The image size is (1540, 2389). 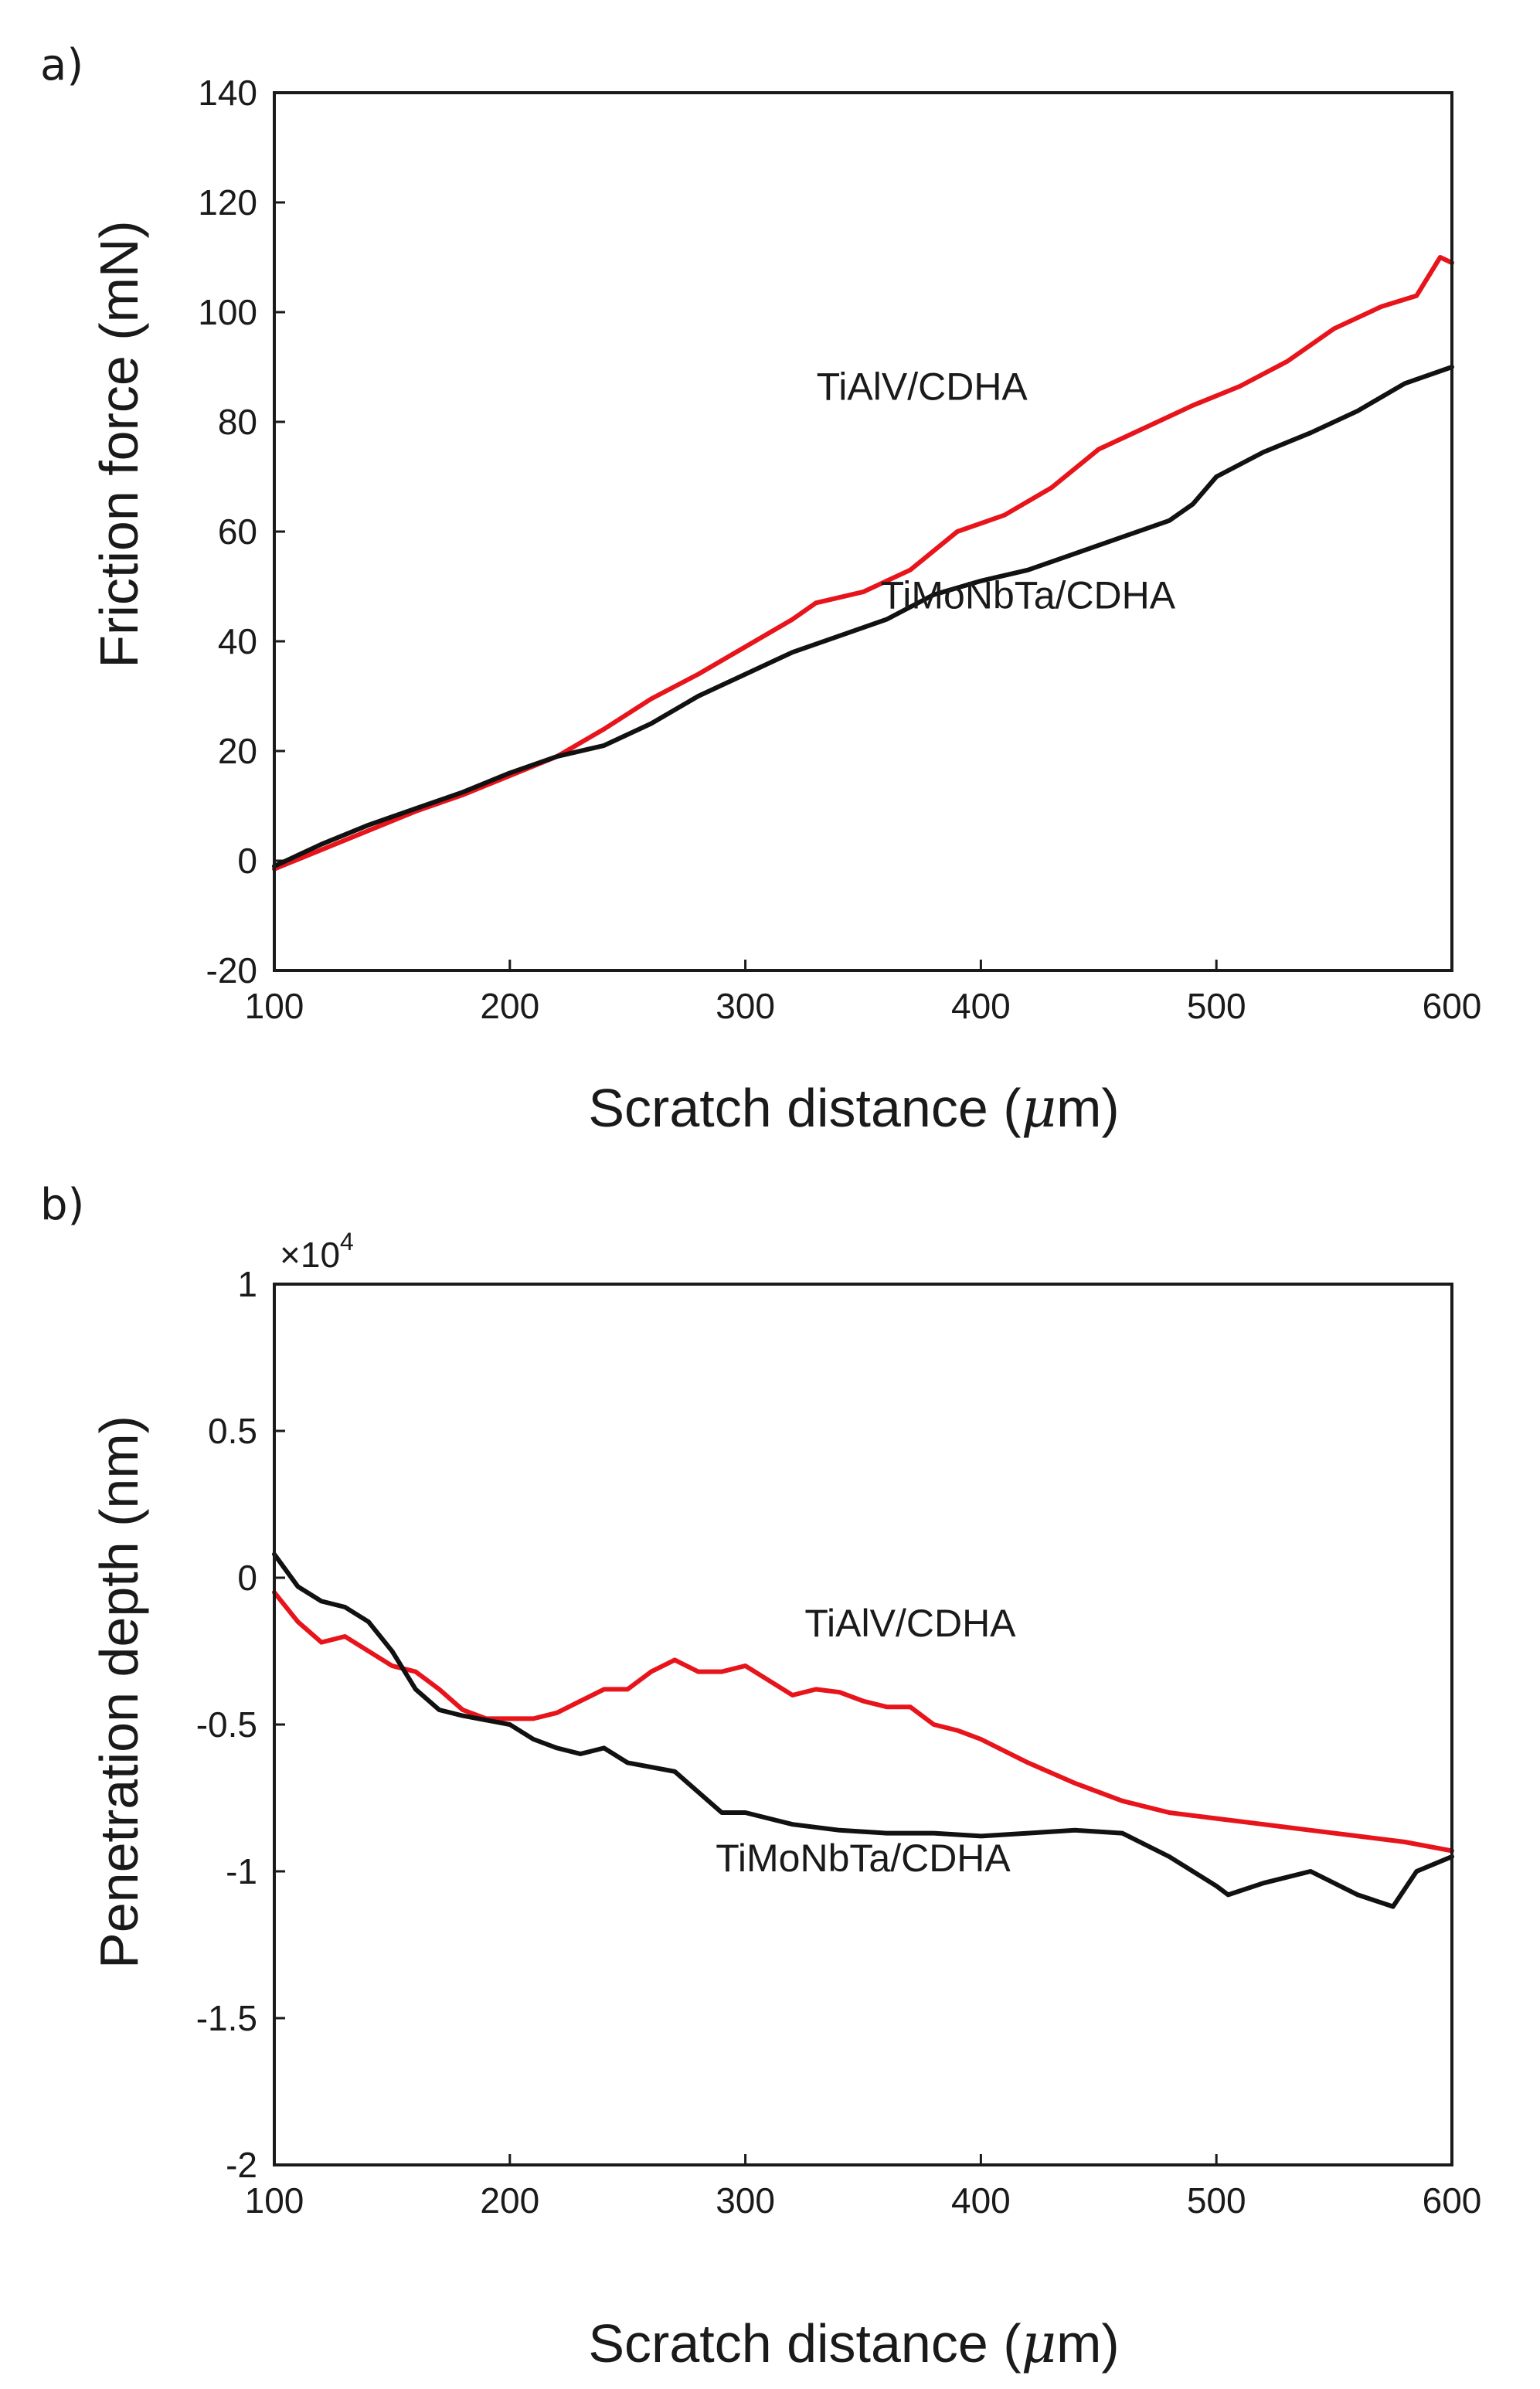 What do you see at coordinates (745, 2200) in the screenshot?
I see `panel-b-x-tick-label: 300` at bounding box center [745, 2200].